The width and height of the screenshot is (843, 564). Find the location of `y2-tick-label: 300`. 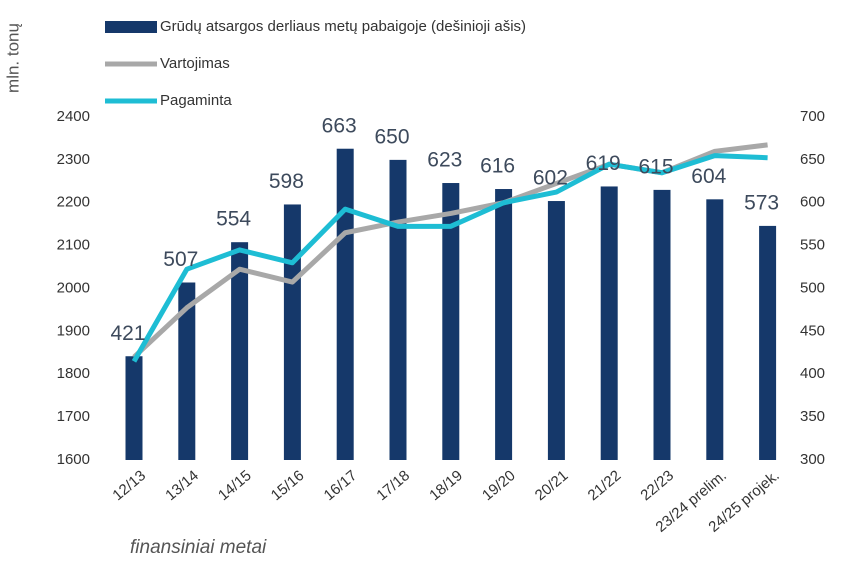

y2-tick-label: 300 is located at coordinates (812, 459).